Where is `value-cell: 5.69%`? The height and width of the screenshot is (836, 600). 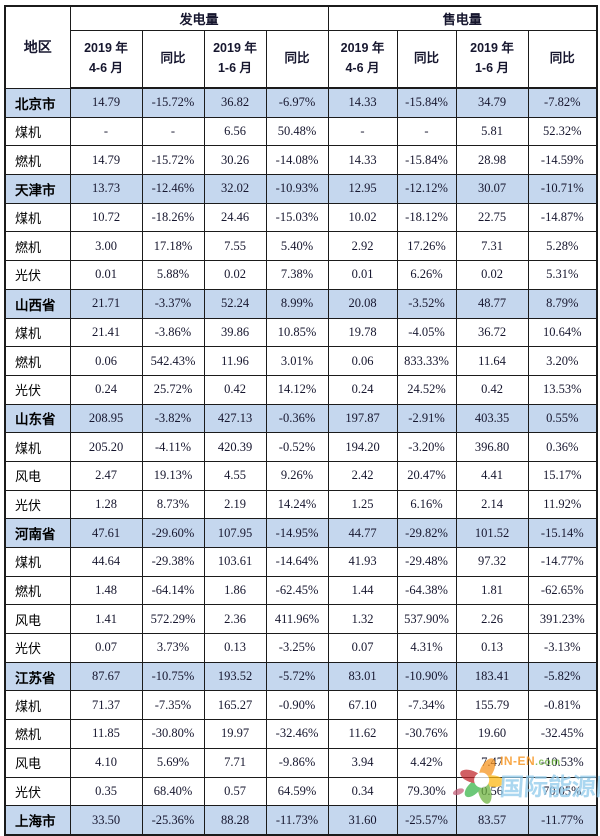 value-cell: 5.69% is located at coordinates (173, 762).